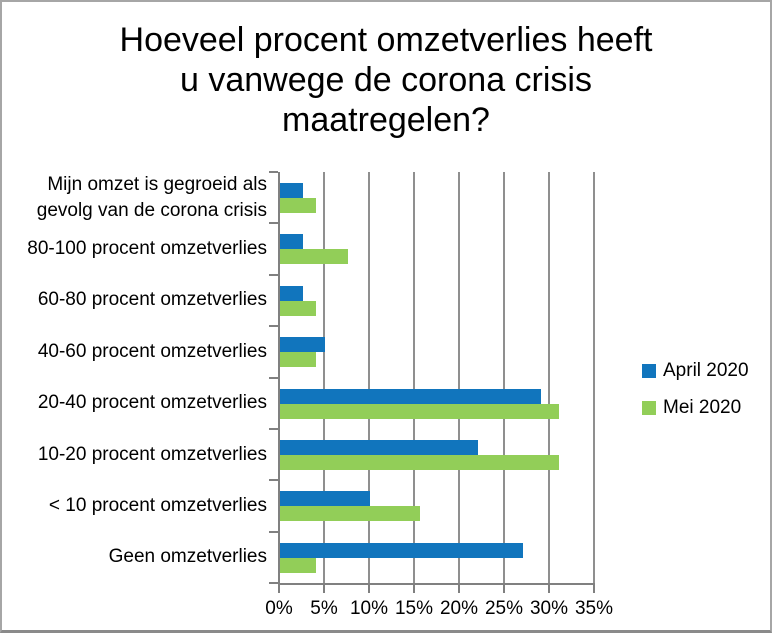 The width and height of the screenshot is (772, 633). What do you see at coordinates (152, 300) in the screenshot?
I see `category-label: 60-80 procent omzetverlies` at bounding box center [152, 300].